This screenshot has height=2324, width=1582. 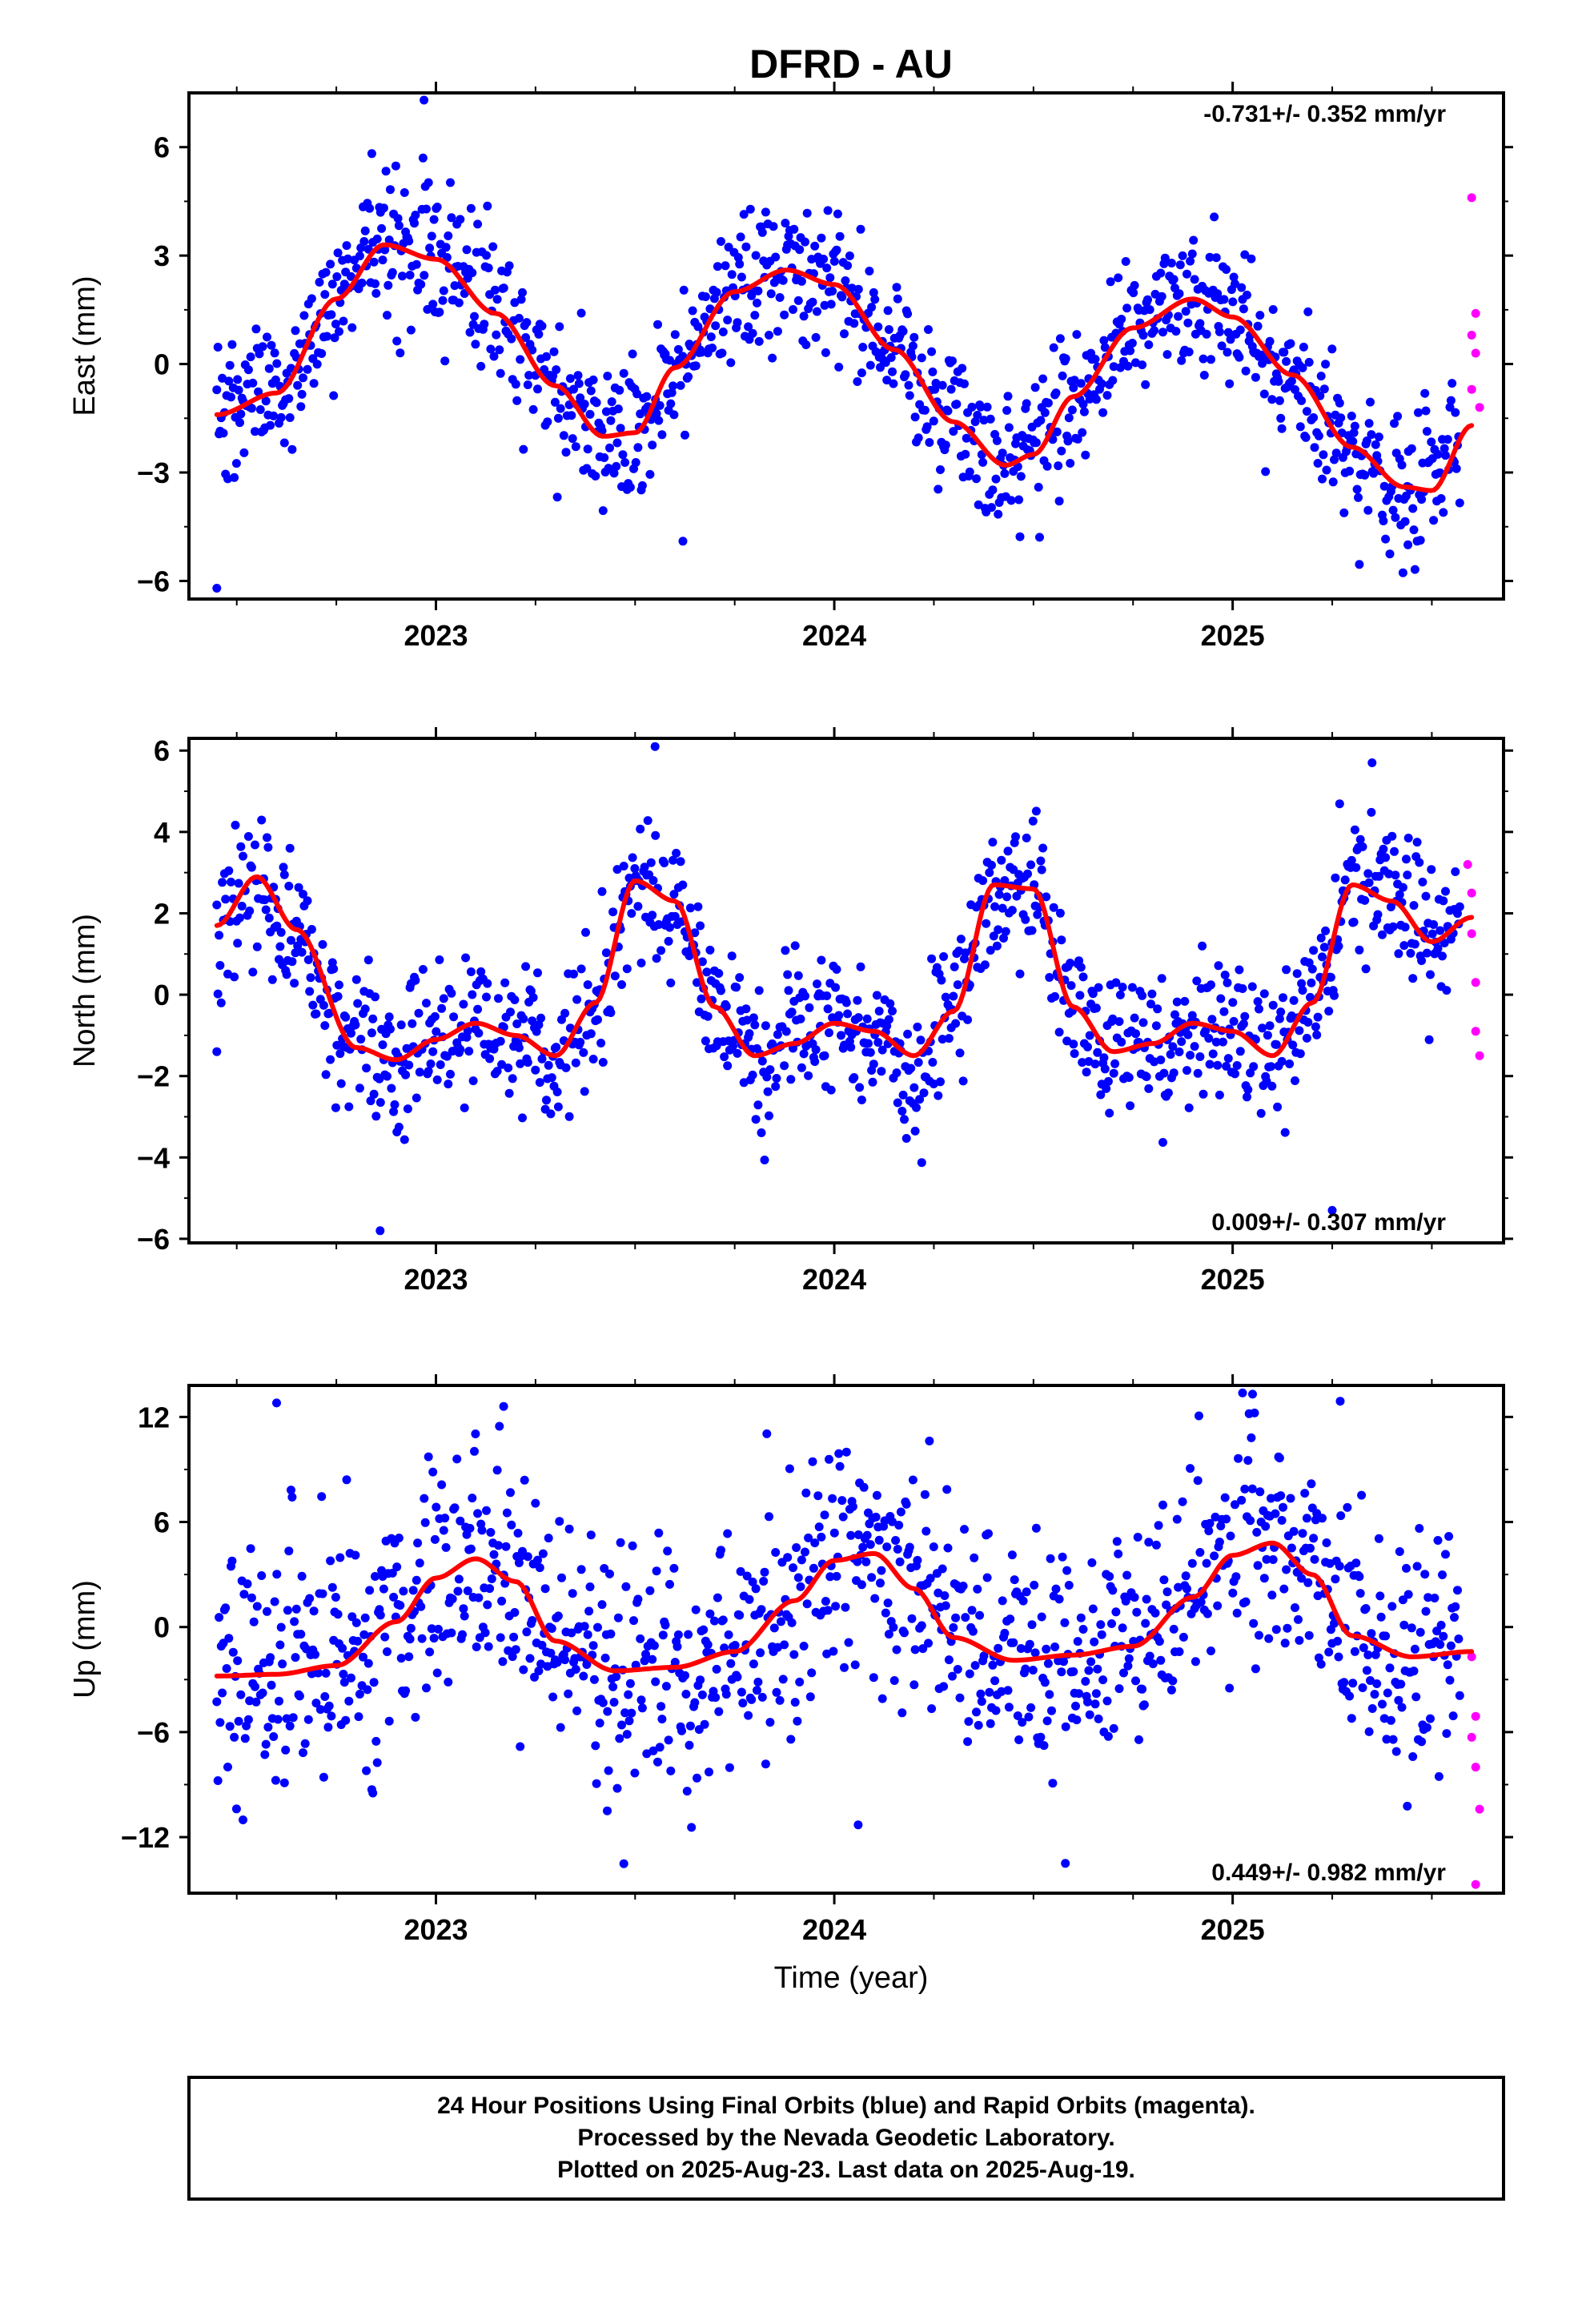 I want to click on outlier-point, so click(x=217, y=588).